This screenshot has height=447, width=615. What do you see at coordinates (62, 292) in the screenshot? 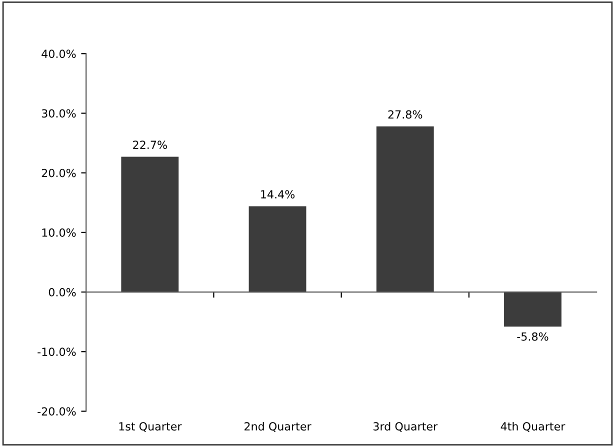
I see `y-tick-label: 0.0%` at bounding box center [62, 292].